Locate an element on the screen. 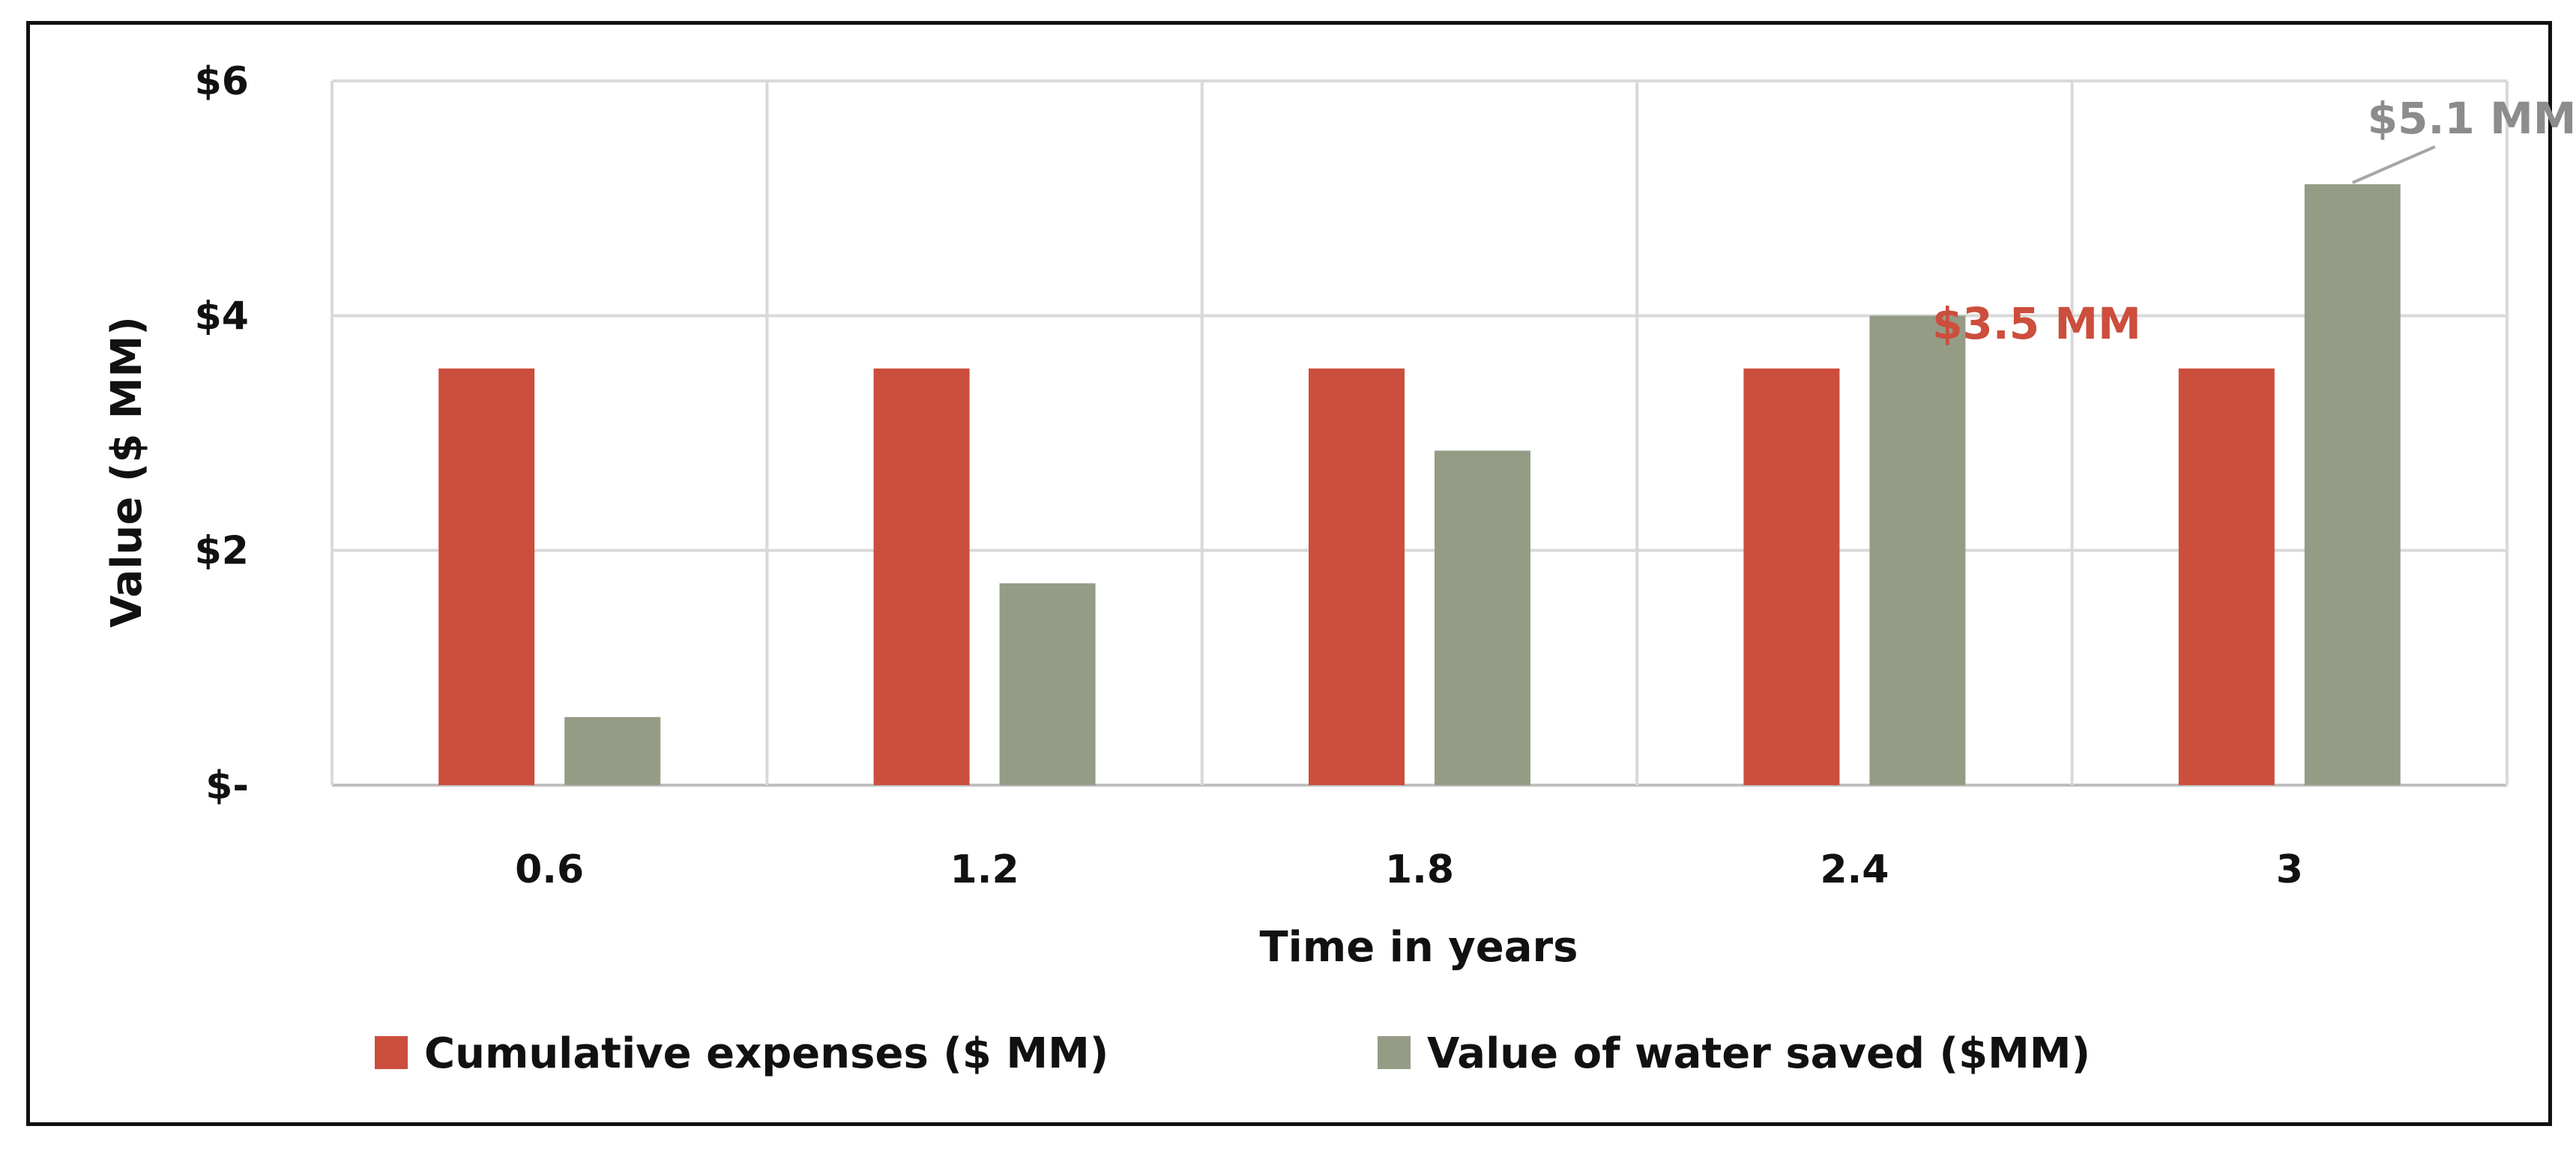  x-tick-labels: 0.6 1.2 1.8 2.4 3 is located at coordinates (1409, 869).